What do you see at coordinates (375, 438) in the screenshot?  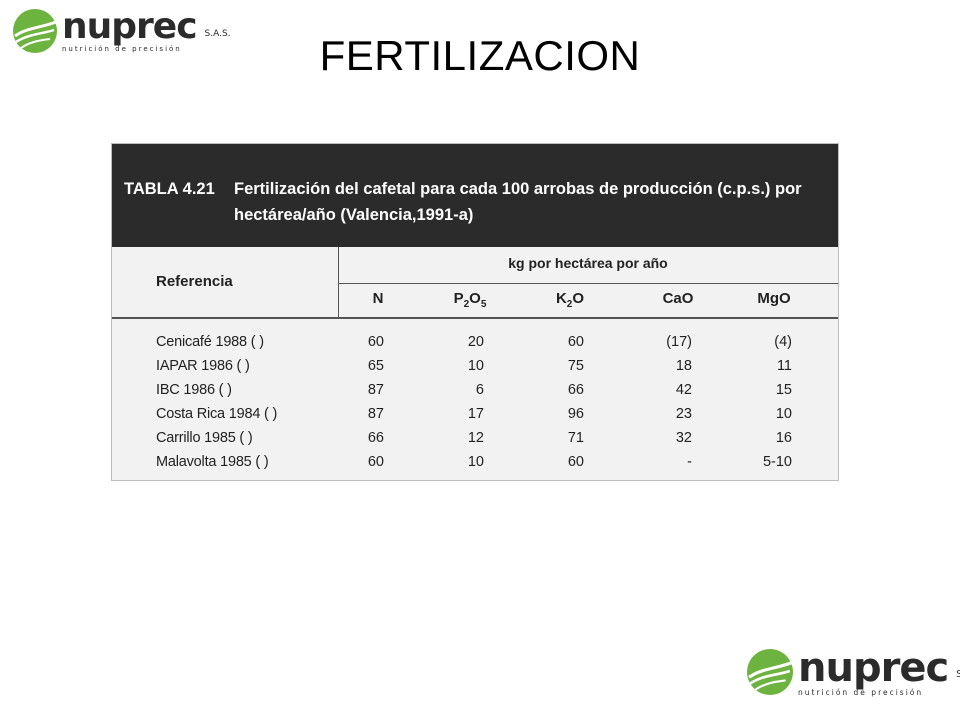 I see `cell-n: 66` at bounding box center [375, 438].